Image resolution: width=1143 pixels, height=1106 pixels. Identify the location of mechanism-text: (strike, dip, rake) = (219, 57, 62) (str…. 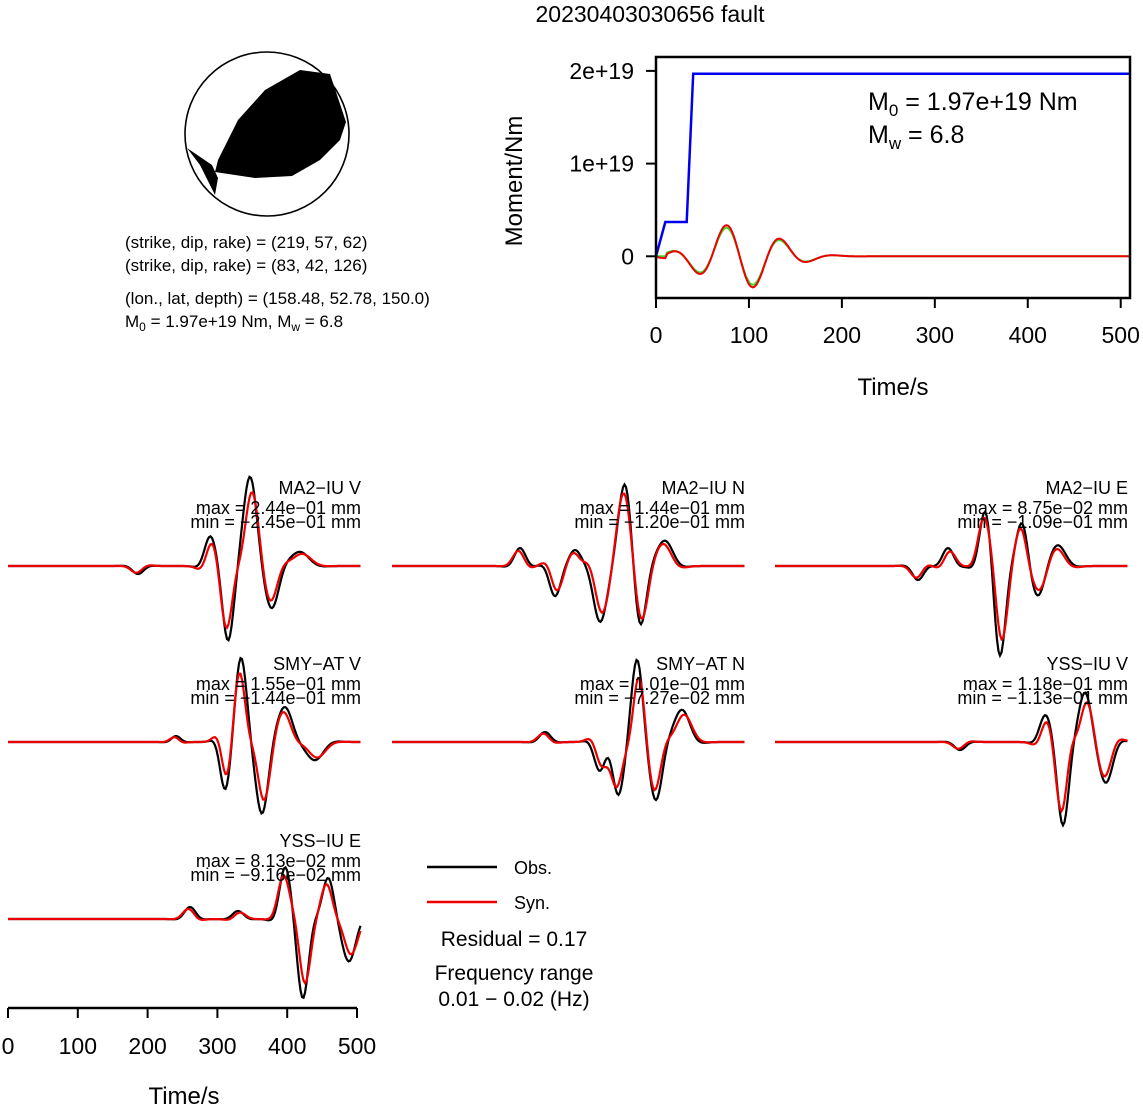
(277, 283).